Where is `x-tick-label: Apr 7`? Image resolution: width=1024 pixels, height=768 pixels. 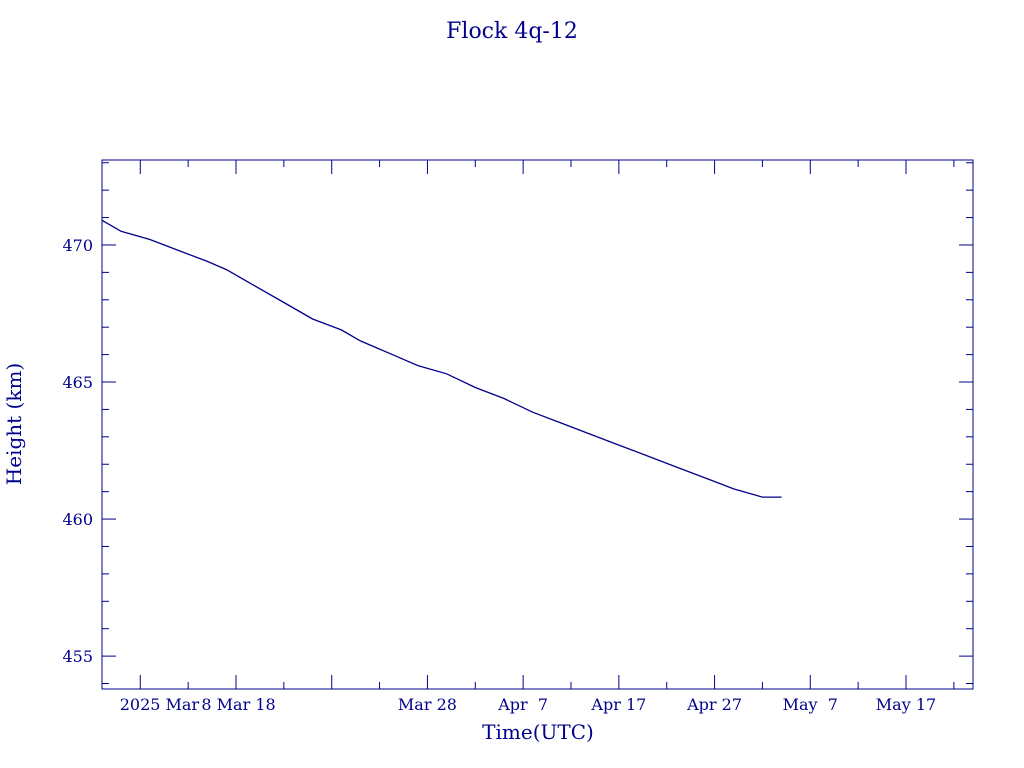
x-tick-label: Apr 7 is located at coordinates (522, 704).